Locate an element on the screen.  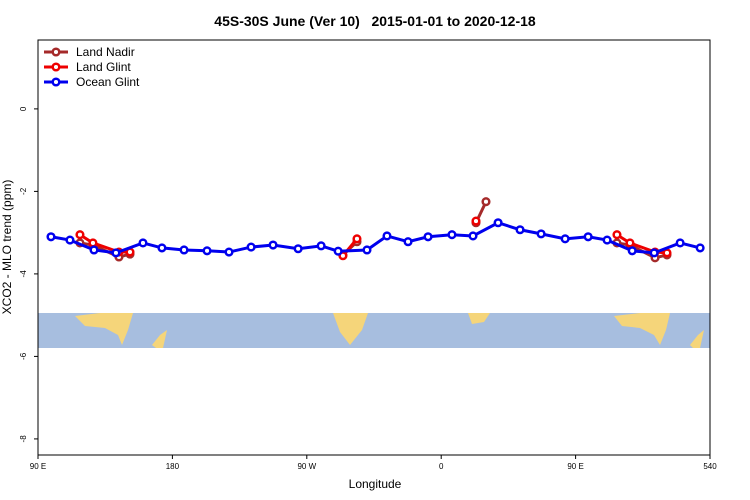
x-tick-label: 540 is located at coordinates (710, 466).